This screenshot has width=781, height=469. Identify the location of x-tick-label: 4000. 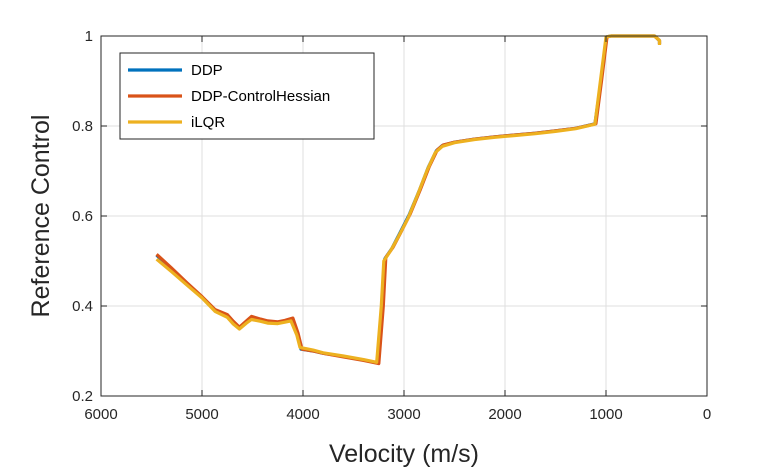
(302, 414).